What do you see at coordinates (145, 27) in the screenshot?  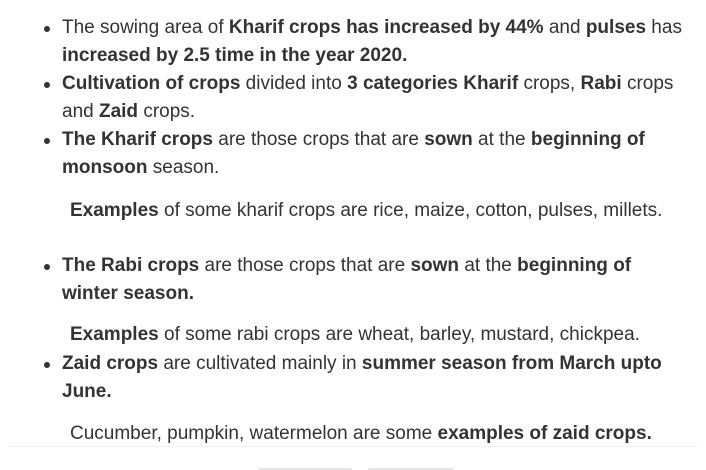 I see `text-run: The sowing area of` at bounding box center [145, 27].